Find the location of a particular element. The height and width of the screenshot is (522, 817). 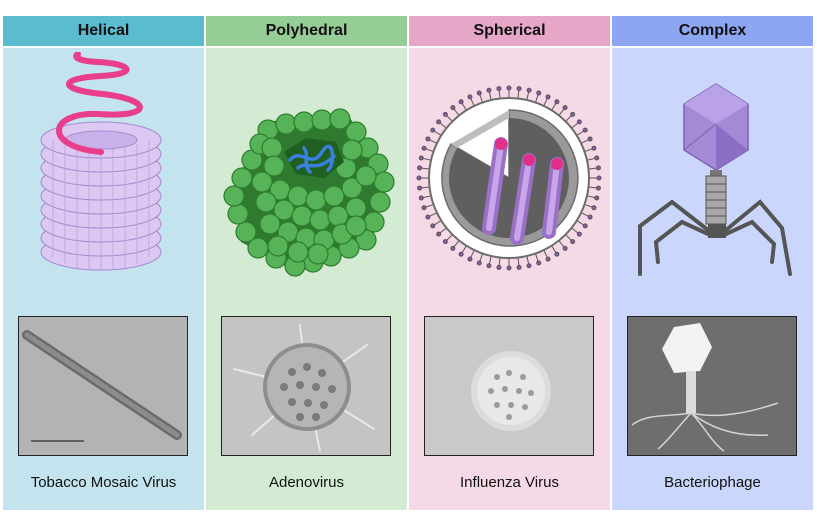

bacteriophage-photo is located at coordinates (712, 386).